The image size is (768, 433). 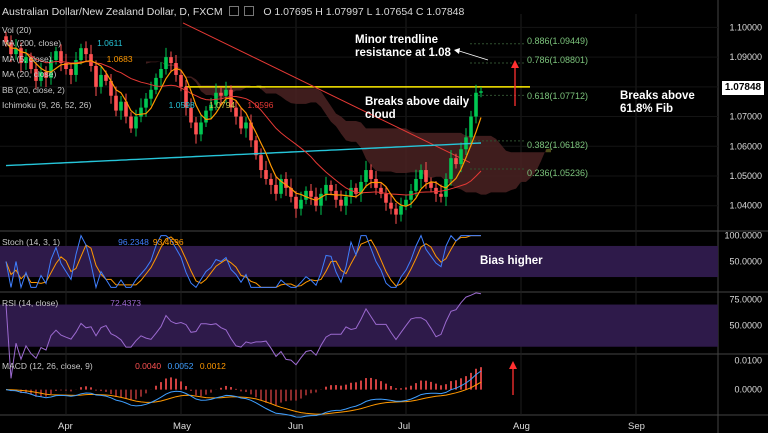 I want to click on x-tick-Sep: Sep, so click(x=636, y=426).